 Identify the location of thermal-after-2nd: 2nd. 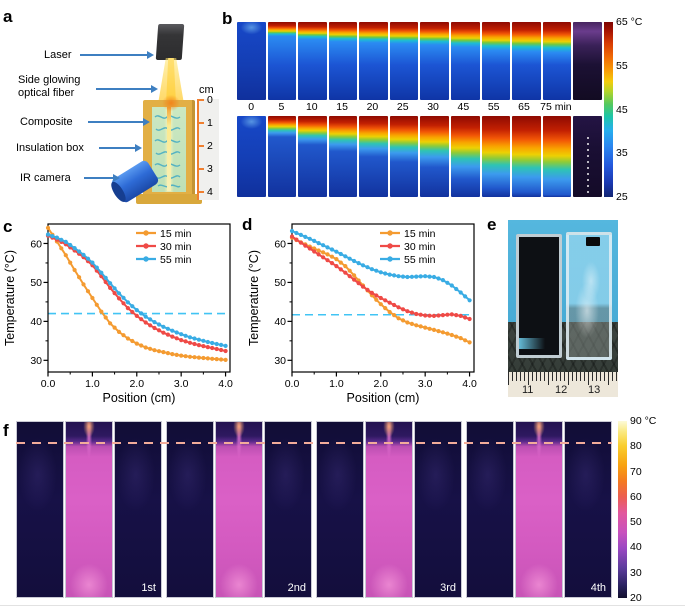
(288, 509).